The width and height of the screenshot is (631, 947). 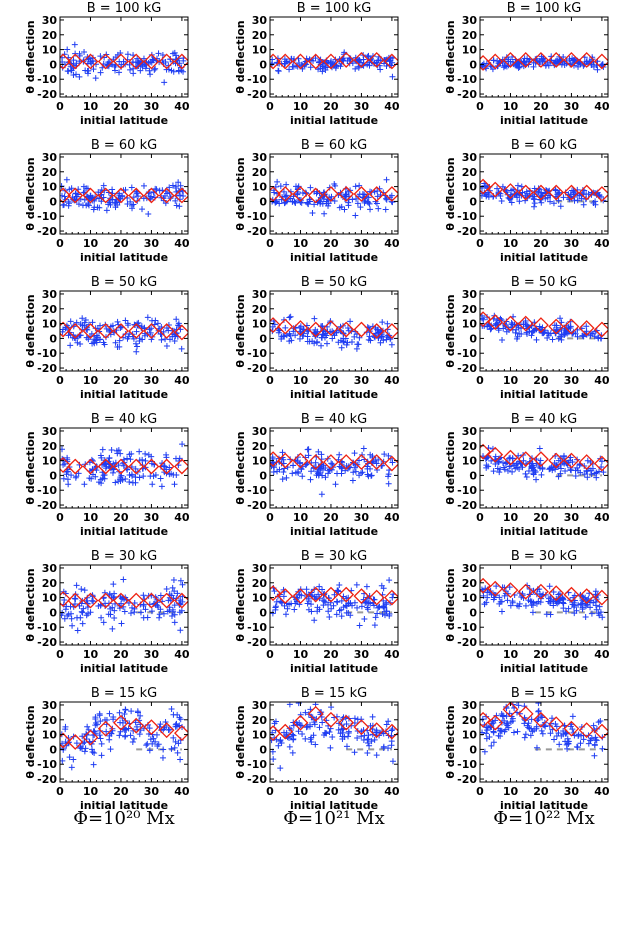 What do you see at coordinates (334, 8) in the screenshot?
I see `panel-title: B = 100 kG` at bounding box center [334, 8].